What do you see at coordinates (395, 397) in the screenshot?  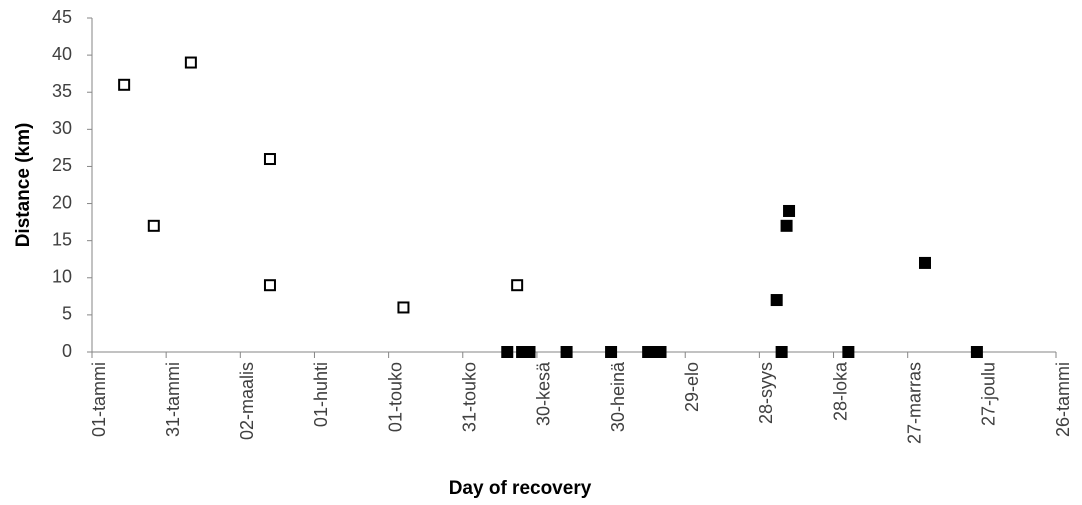 I see `x-tick-label: 01-touko` at bounding box center [395, 397].